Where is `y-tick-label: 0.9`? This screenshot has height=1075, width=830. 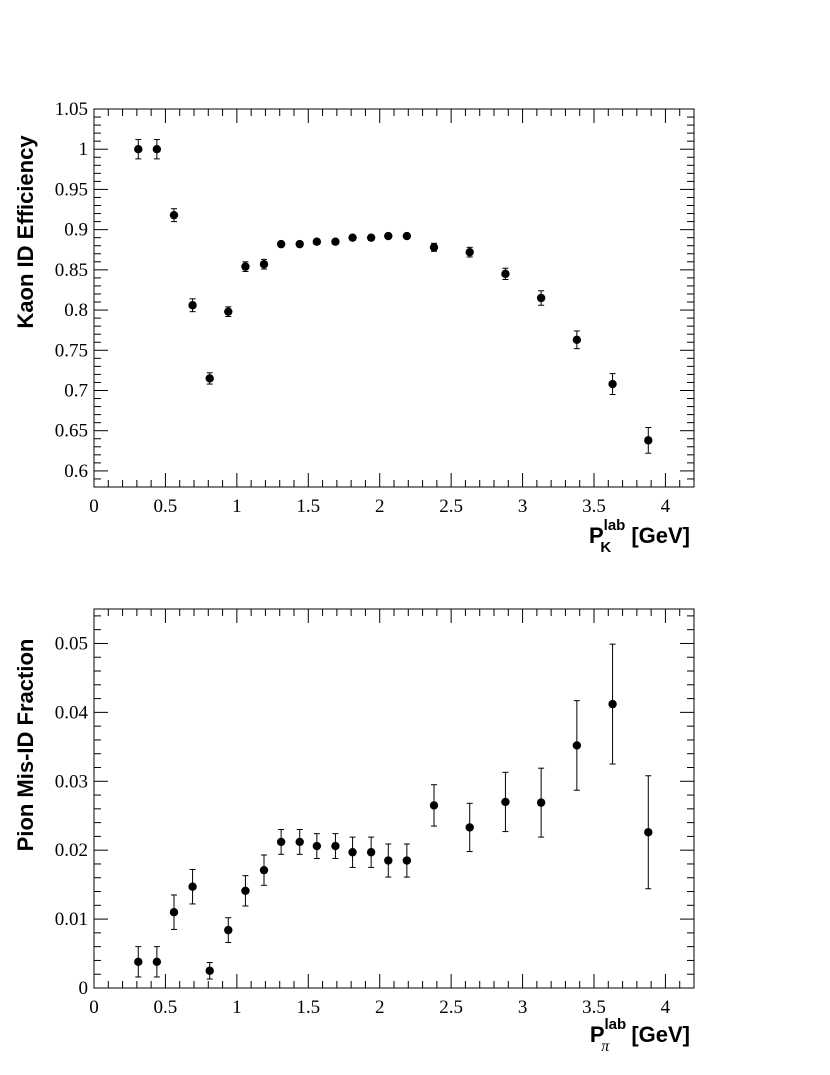 y-tick-label: 0.9 is located at coordinates (76, 230).